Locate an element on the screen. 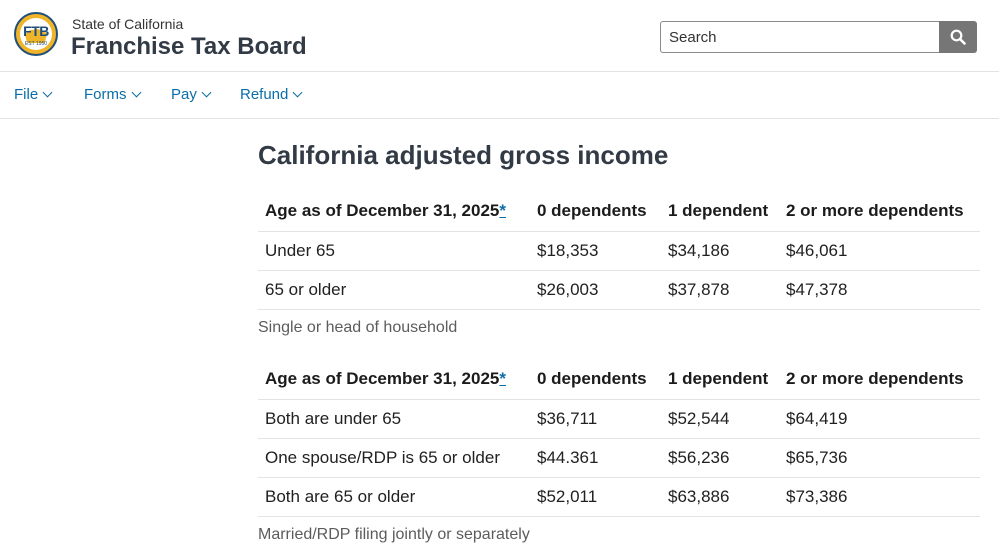 This screenshot has width=999, height=558. ftb-logo: FTB EST 1950 is located at coordinates (36, 34).